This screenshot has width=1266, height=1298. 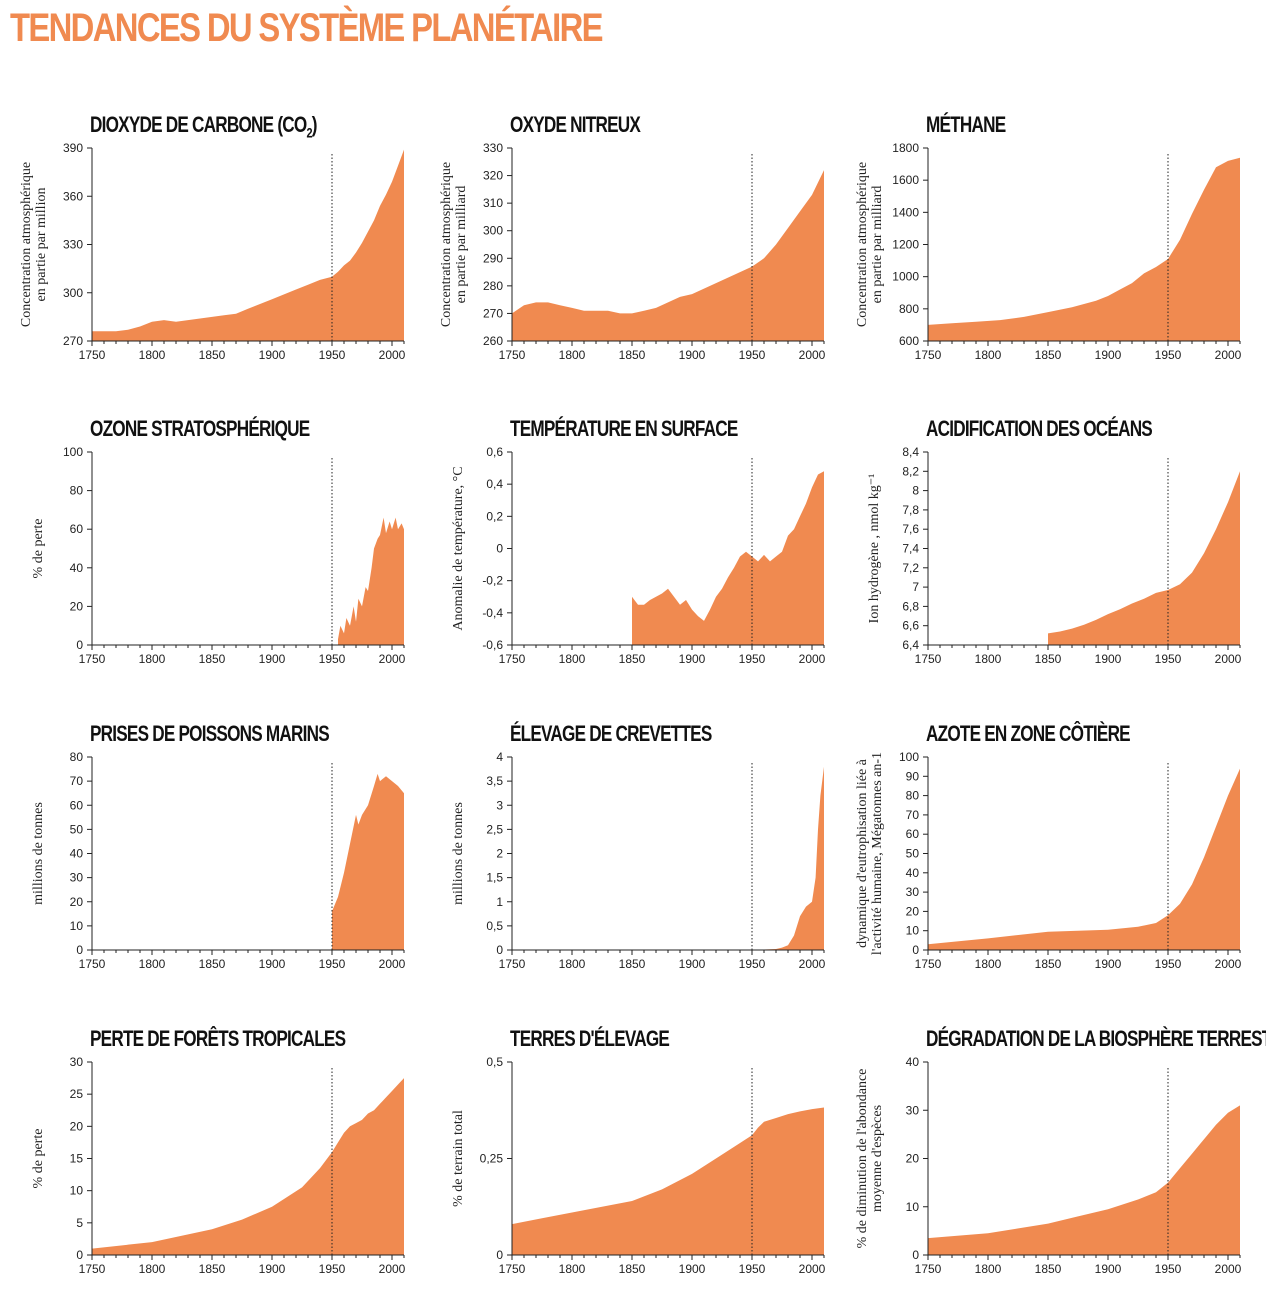 What do you see at coordinates (73, 245) in the screenshot?
I see `y-tick-label: 330` at bounding box center [73, 245].